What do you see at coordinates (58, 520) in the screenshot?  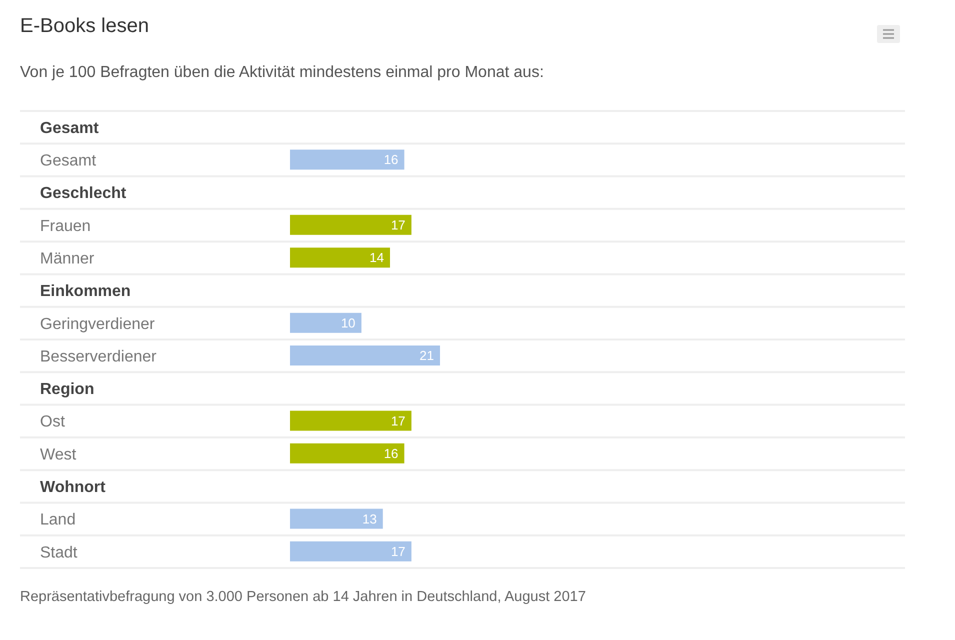 I see `y-tick-label: Land` at bounding box center [58, 520].